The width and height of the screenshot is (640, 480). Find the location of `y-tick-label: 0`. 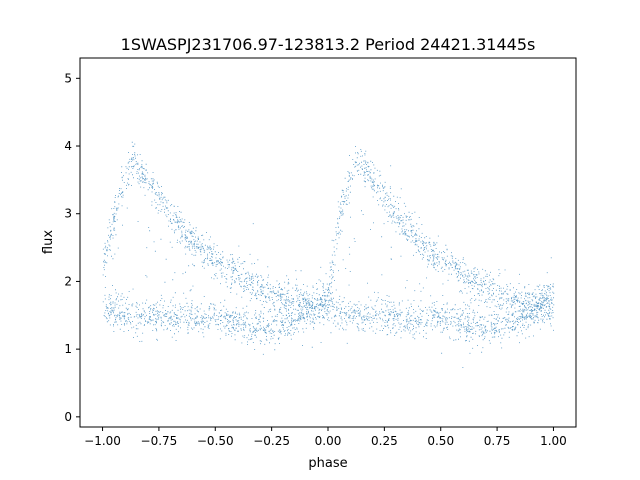

y-tick-label: 0 is located at coordinates (68, 417).